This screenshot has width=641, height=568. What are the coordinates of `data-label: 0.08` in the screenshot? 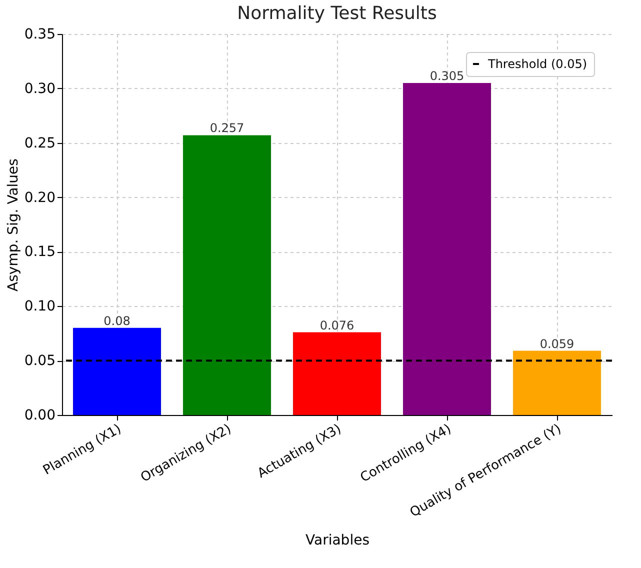 It's located at (117, 321).